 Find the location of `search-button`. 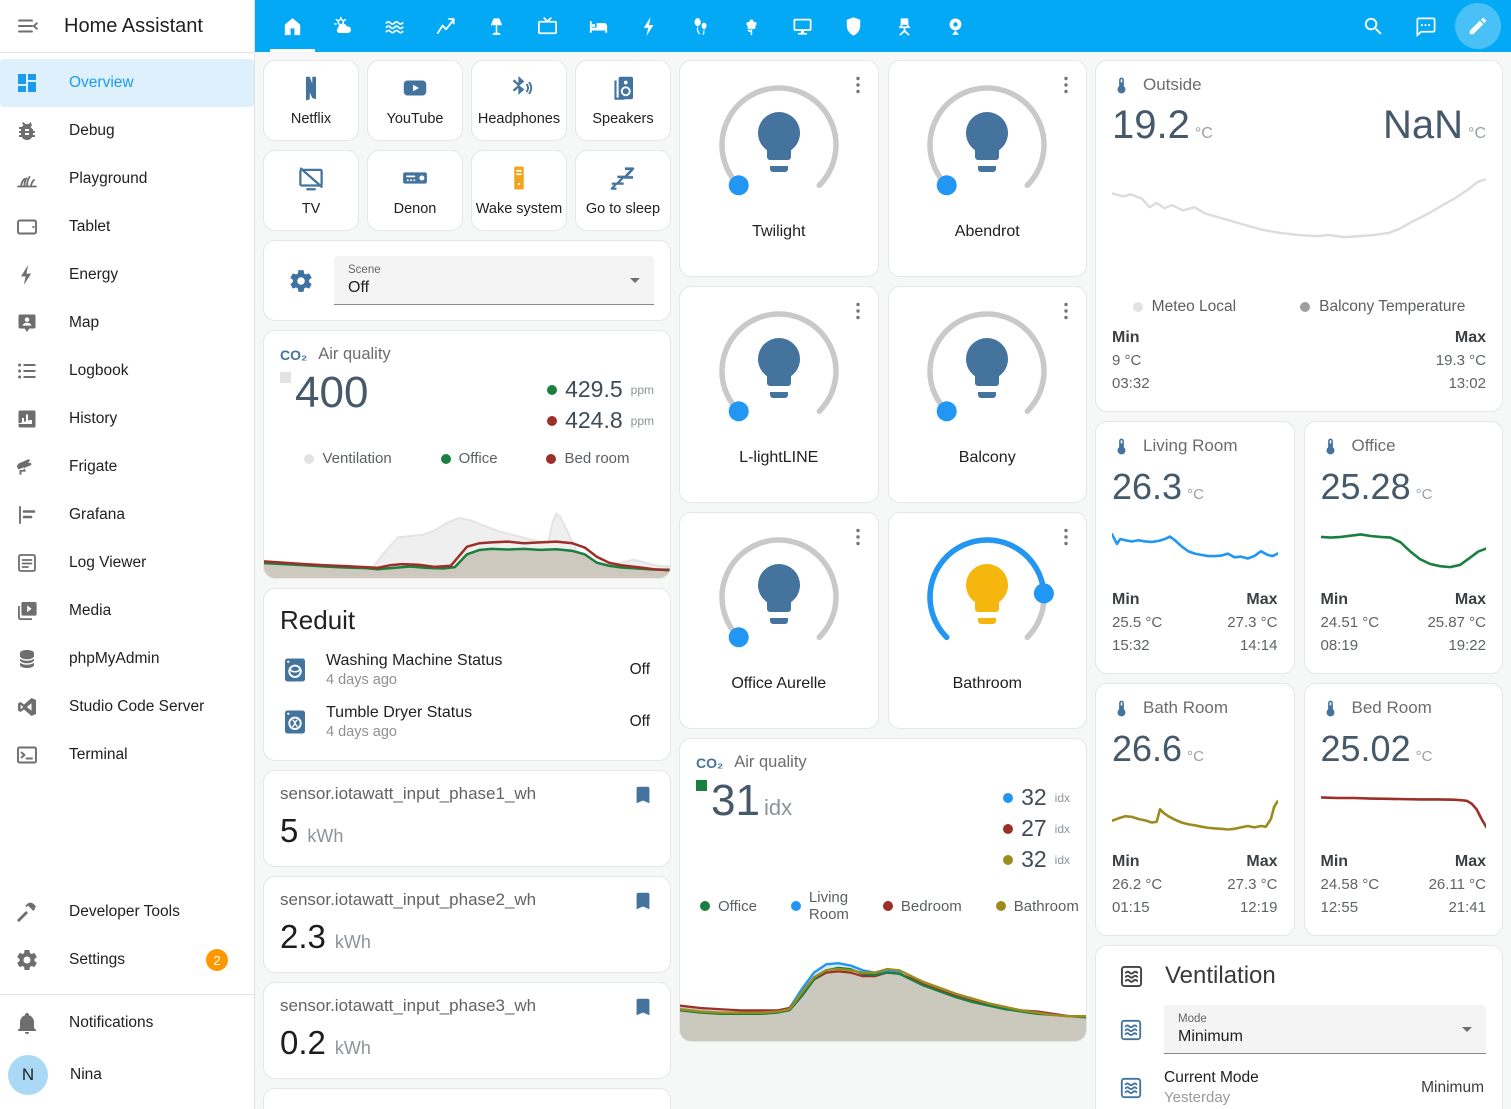

search-button is located at coordinates (1373, 26).